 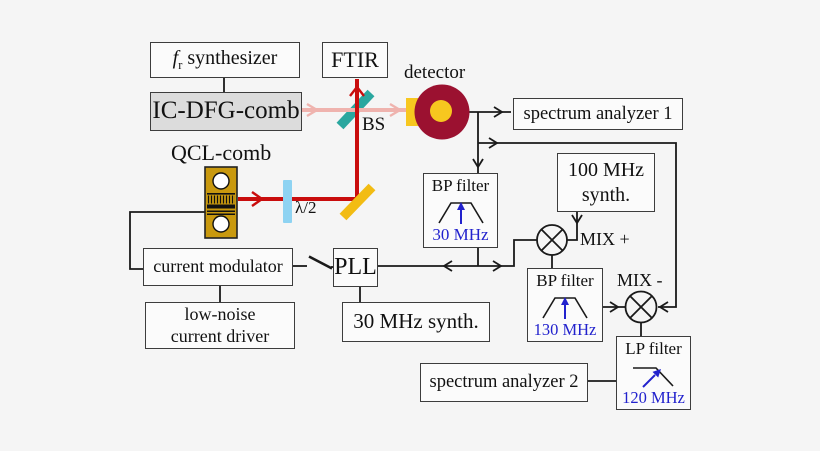 I want to click on box-low-noise-driver: low-noise current driver, so click(x=220, y=325).